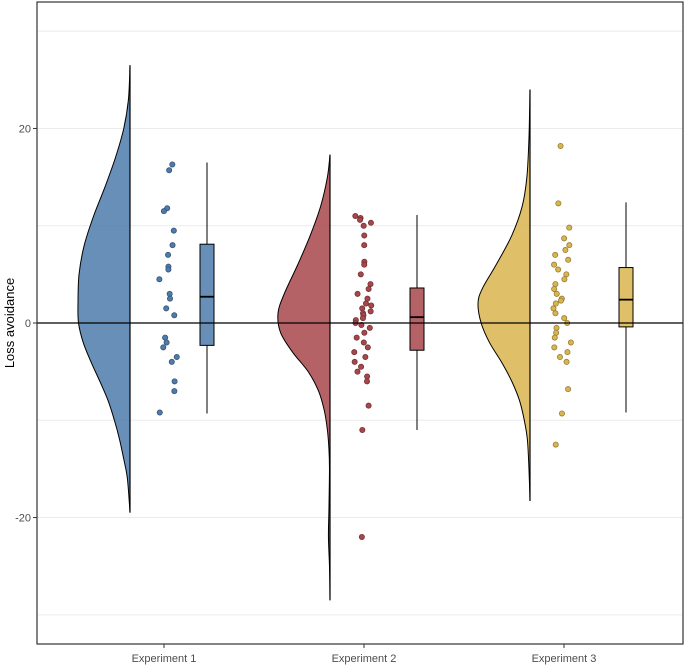 The image size is (685, 666). Describe the element at coordinates (364, 659) in the screenshot. I see `x-tick-label: Experiment 2` at that location.